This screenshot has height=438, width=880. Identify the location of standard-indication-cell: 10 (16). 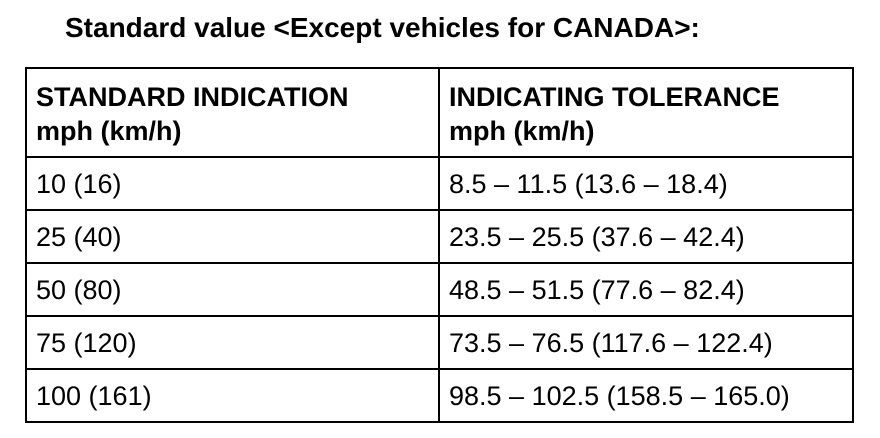
(232, 183).